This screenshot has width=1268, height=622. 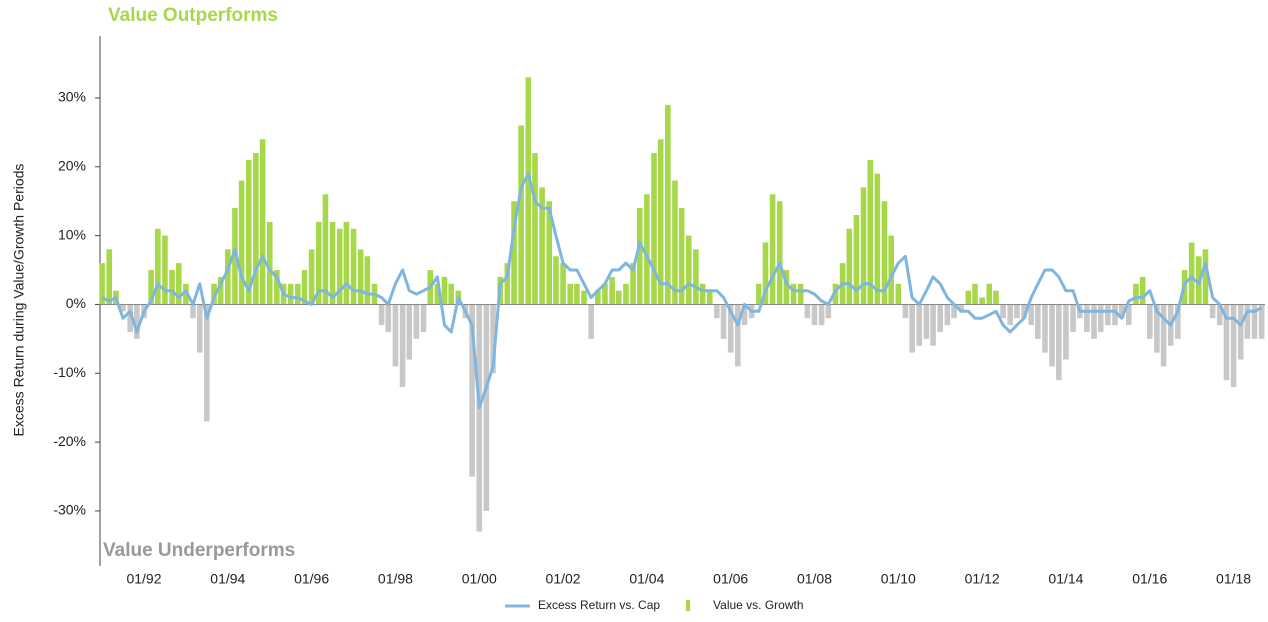 I want to click on annotation-bottom: Value Underperforms, so click(x=199, y=550).